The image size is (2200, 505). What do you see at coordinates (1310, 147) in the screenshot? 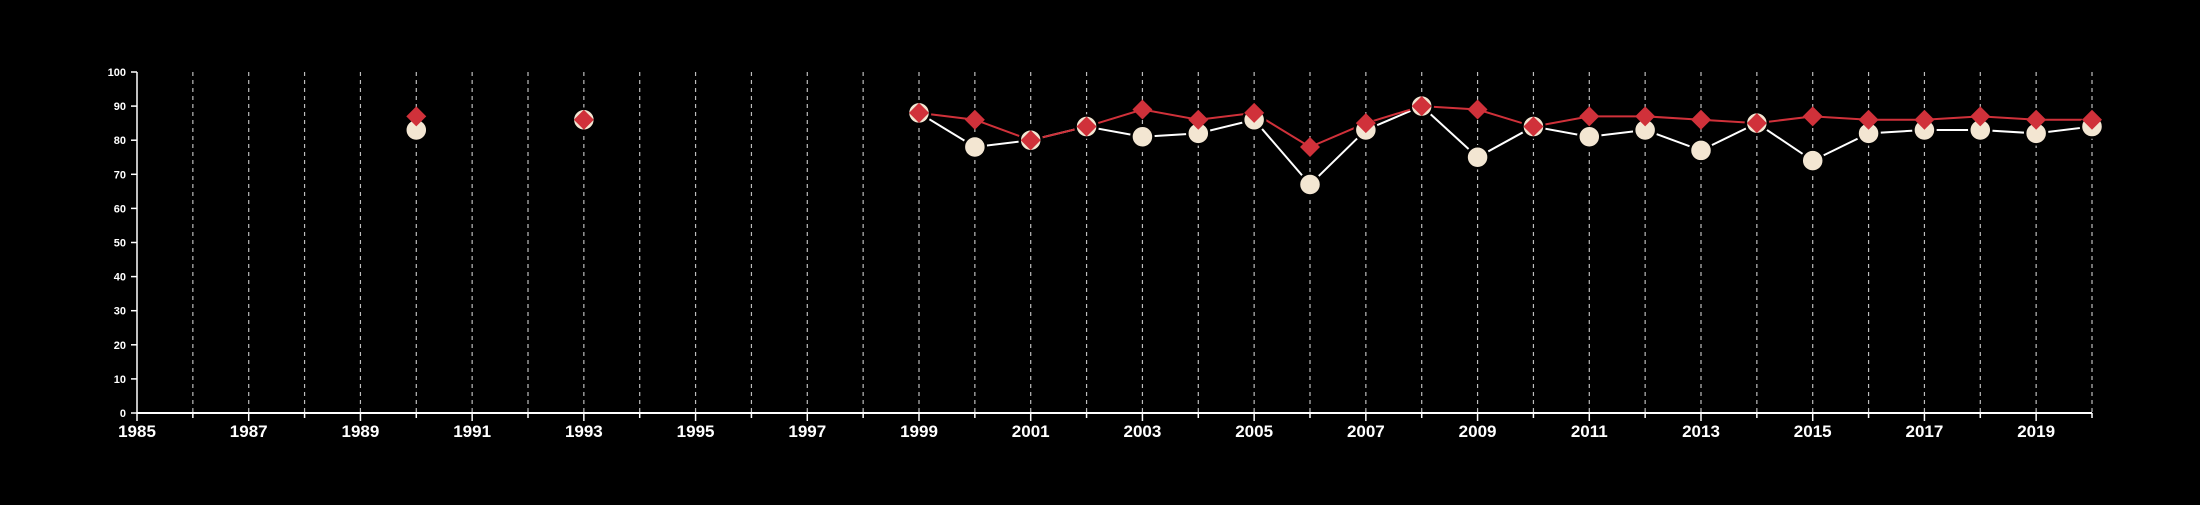
I see `series-2-point-2006` at bounding box center [1310, 147].